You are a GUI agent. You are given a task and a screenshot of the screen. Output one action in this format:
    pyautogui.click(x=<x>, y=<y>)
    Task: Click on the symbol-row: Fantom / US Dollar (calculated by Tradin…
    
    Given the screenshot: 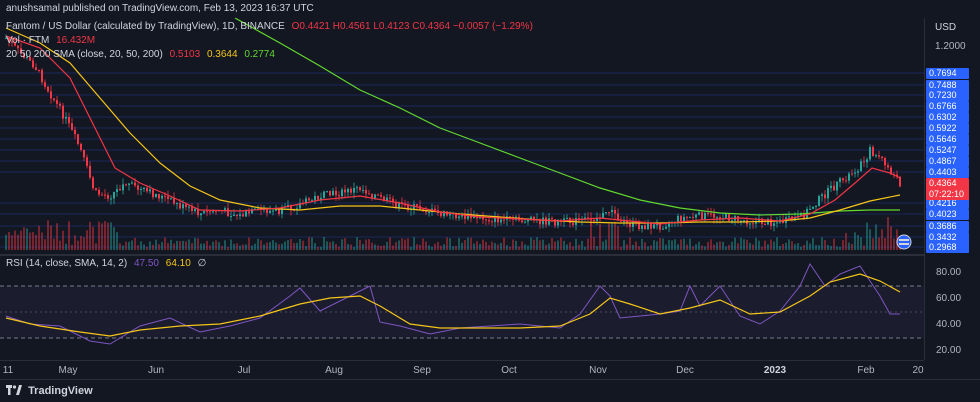 What is the action you would take?
    pyautogui.click(x=269, y=27)
    